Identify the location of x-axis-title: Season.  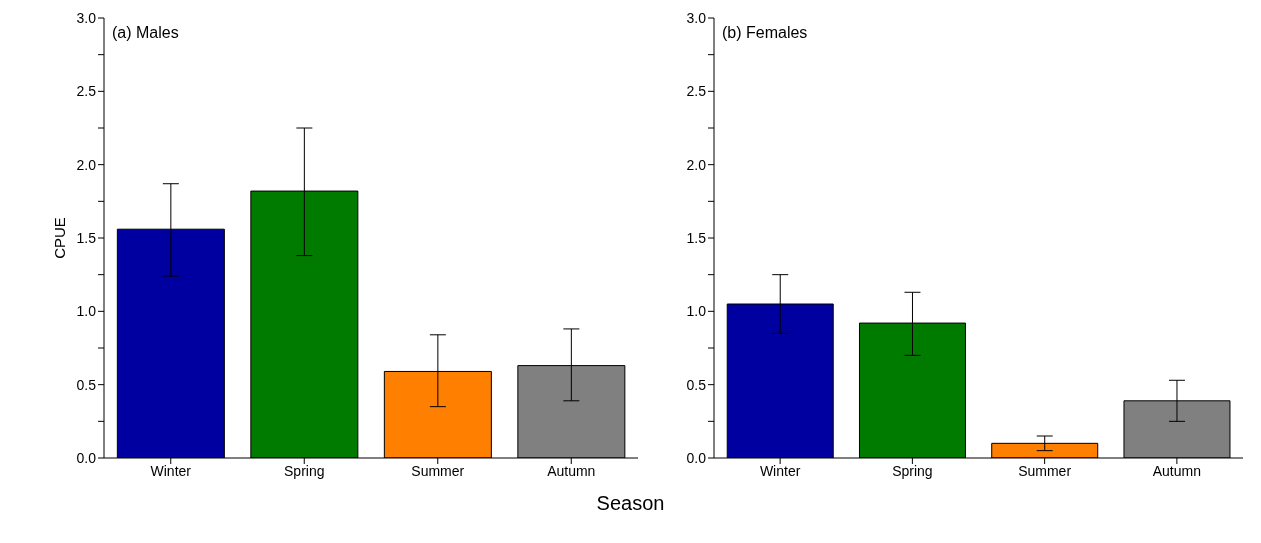
(630, 503).